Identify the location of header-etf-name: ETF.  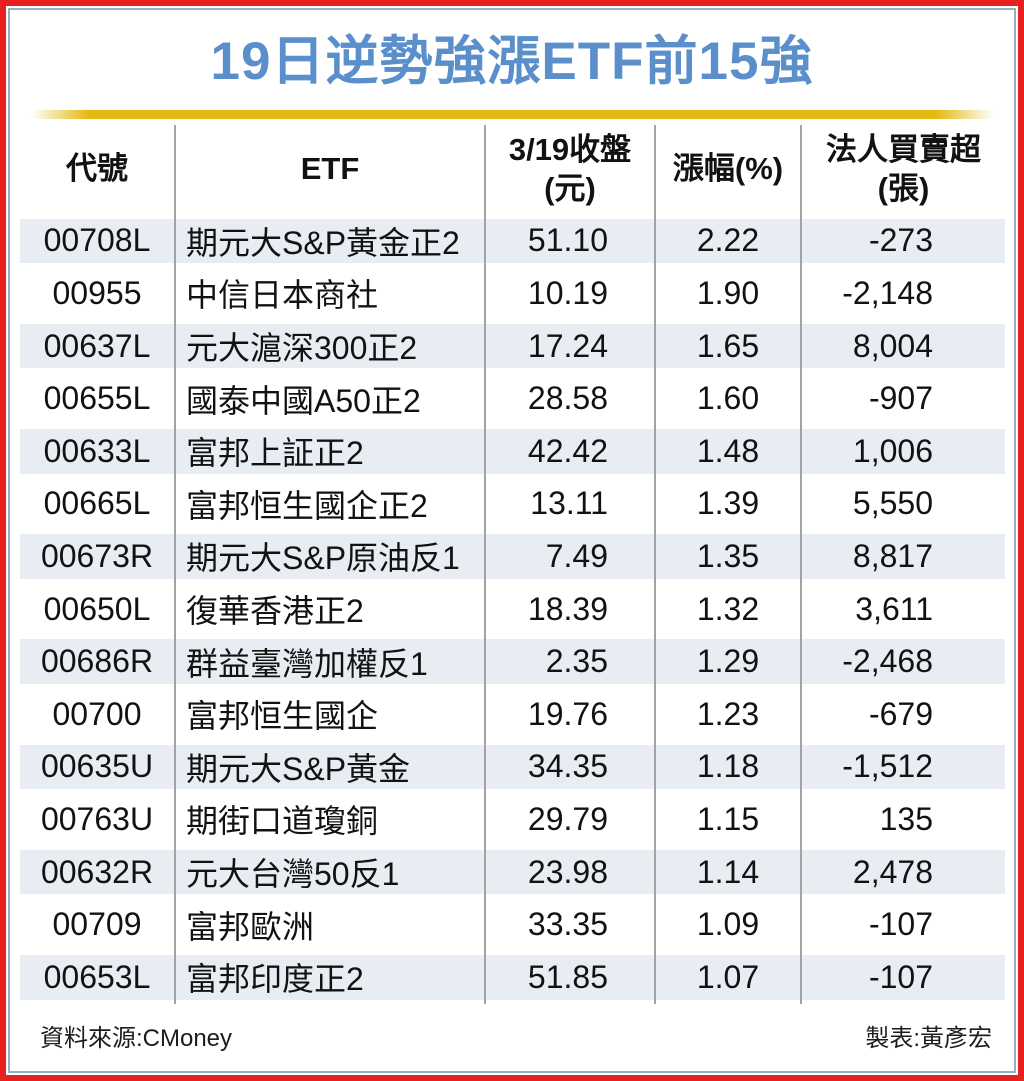
(329, 169).